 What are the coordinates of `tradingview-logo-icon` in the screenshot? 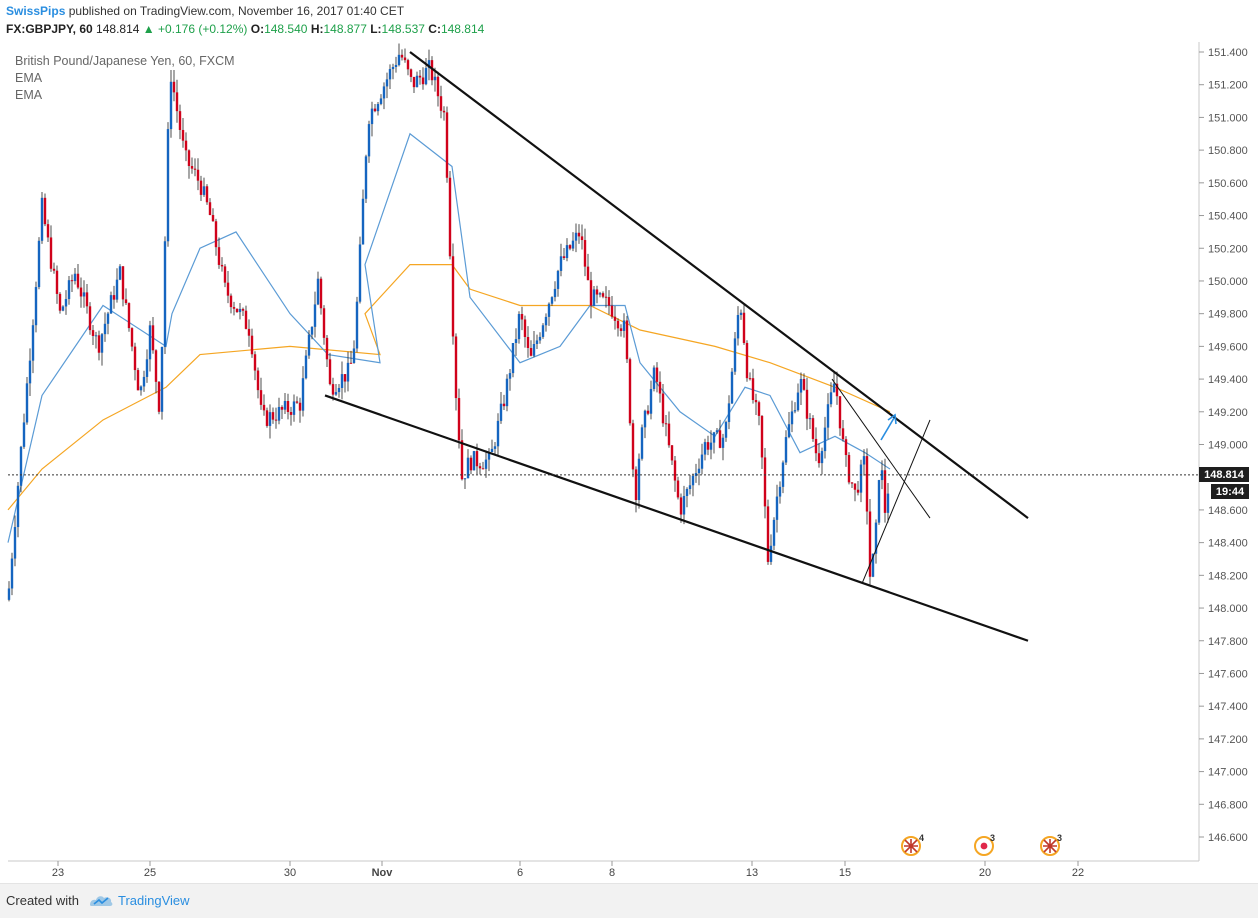 It's located at (101, 903).